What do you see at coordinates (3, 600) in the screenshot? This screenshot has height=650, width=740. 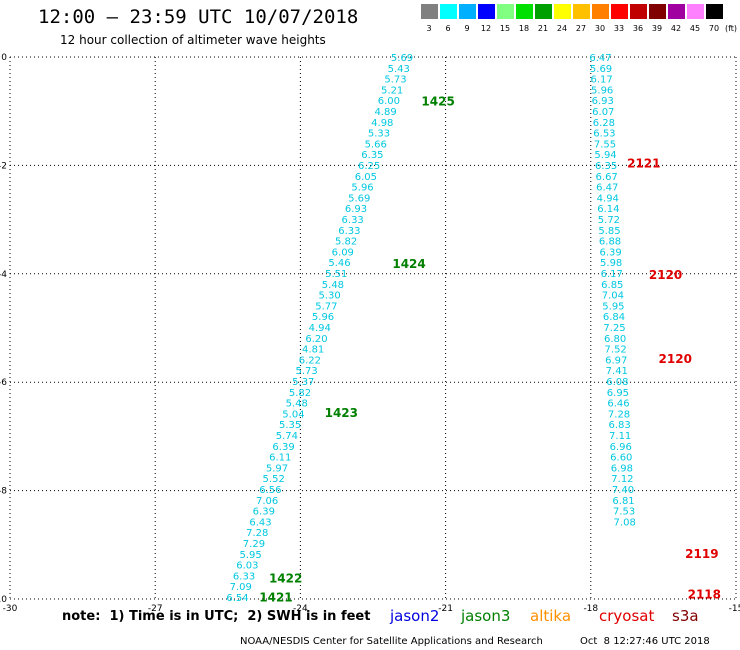 I see `y-tick-label: -10` at bounding box center [3, 600].